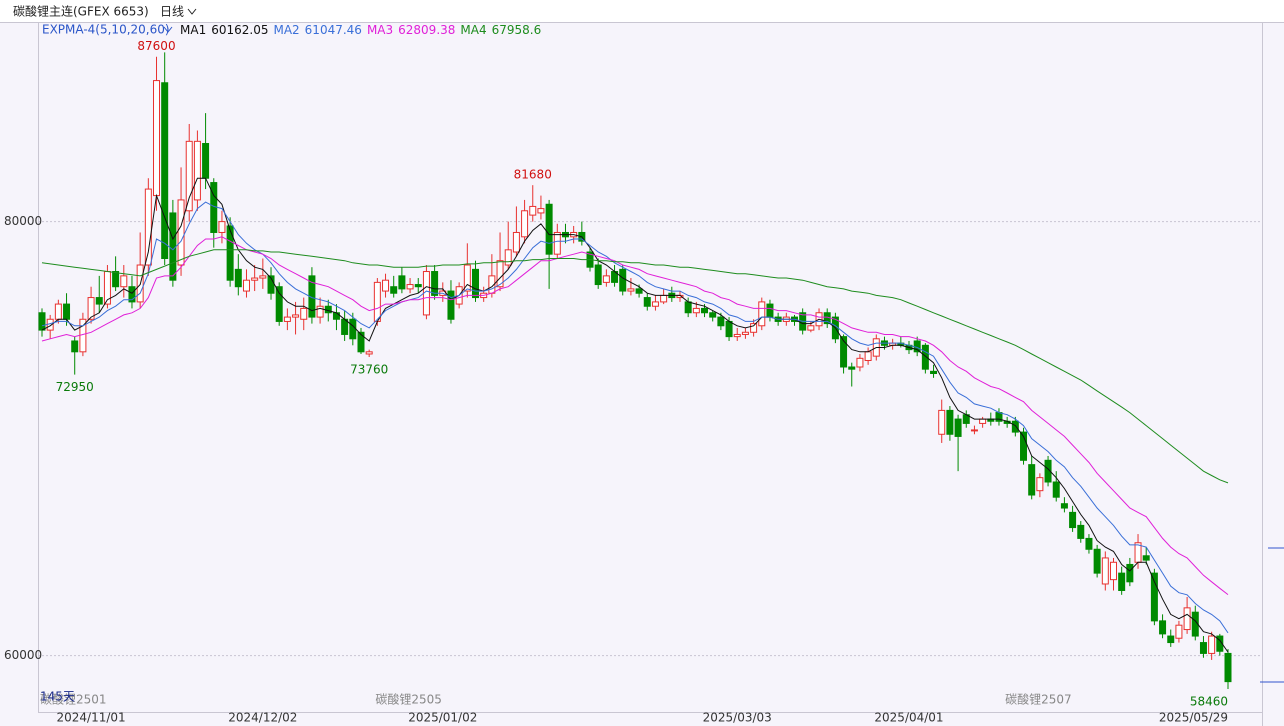  What do you see at coordinates (81, 11) in the screenshot?
I see `symbol-title: 碳酸锂主连(GFEX 6653)` at bounding box center [81, 11].